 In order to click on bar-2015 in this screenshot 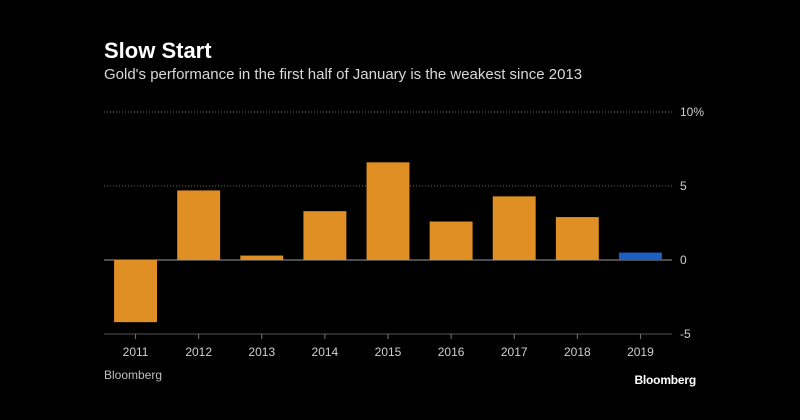, I will do `click(388, 211)`.